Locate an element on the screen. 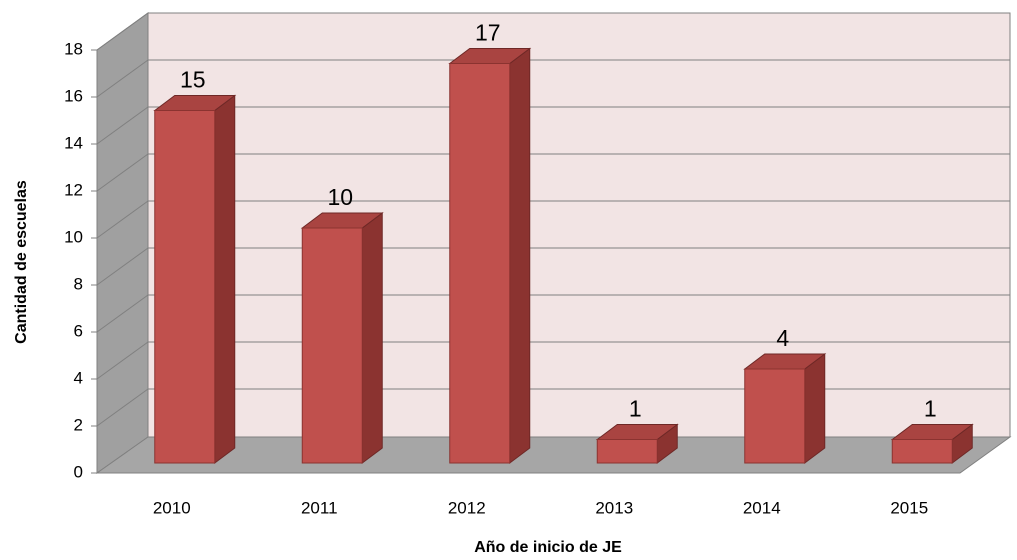  x-tick-label: 2014 is located at coordinates (762, 507).